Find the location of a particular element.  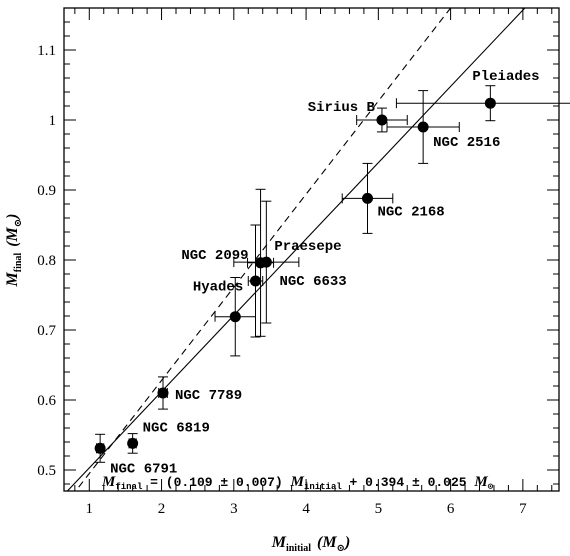

x-tick-label: 6 is located at coordinates (451, 509).